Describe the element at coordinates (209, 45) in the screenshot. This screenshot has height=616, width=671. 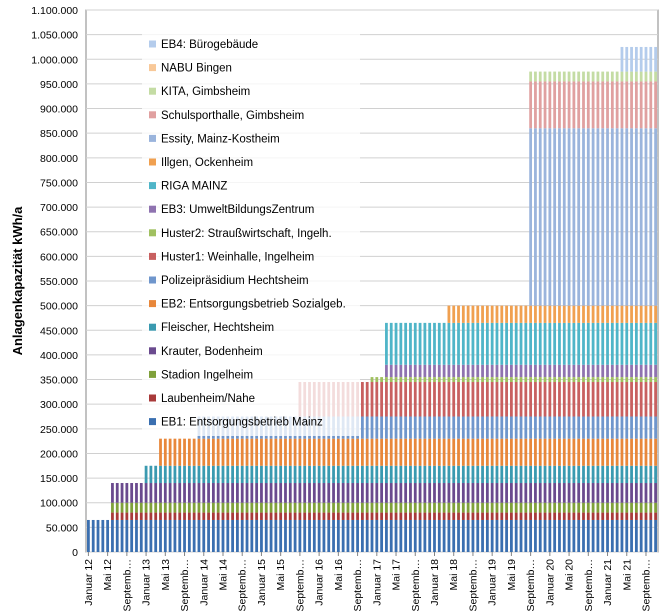
I see `legend-entry: EB4: Bürogebäude` at that location.